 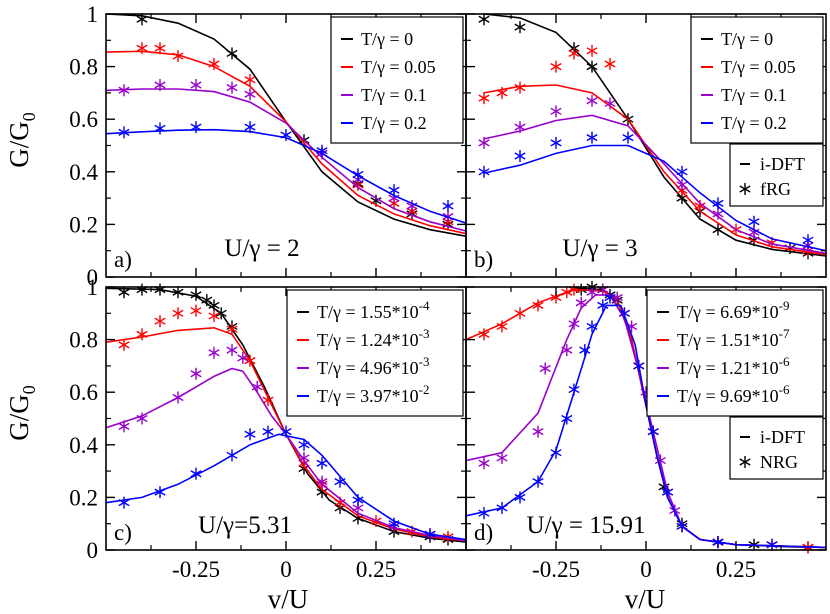 I want to click on panel-annotation: U/γ = 2, so click(x=261, y=248).